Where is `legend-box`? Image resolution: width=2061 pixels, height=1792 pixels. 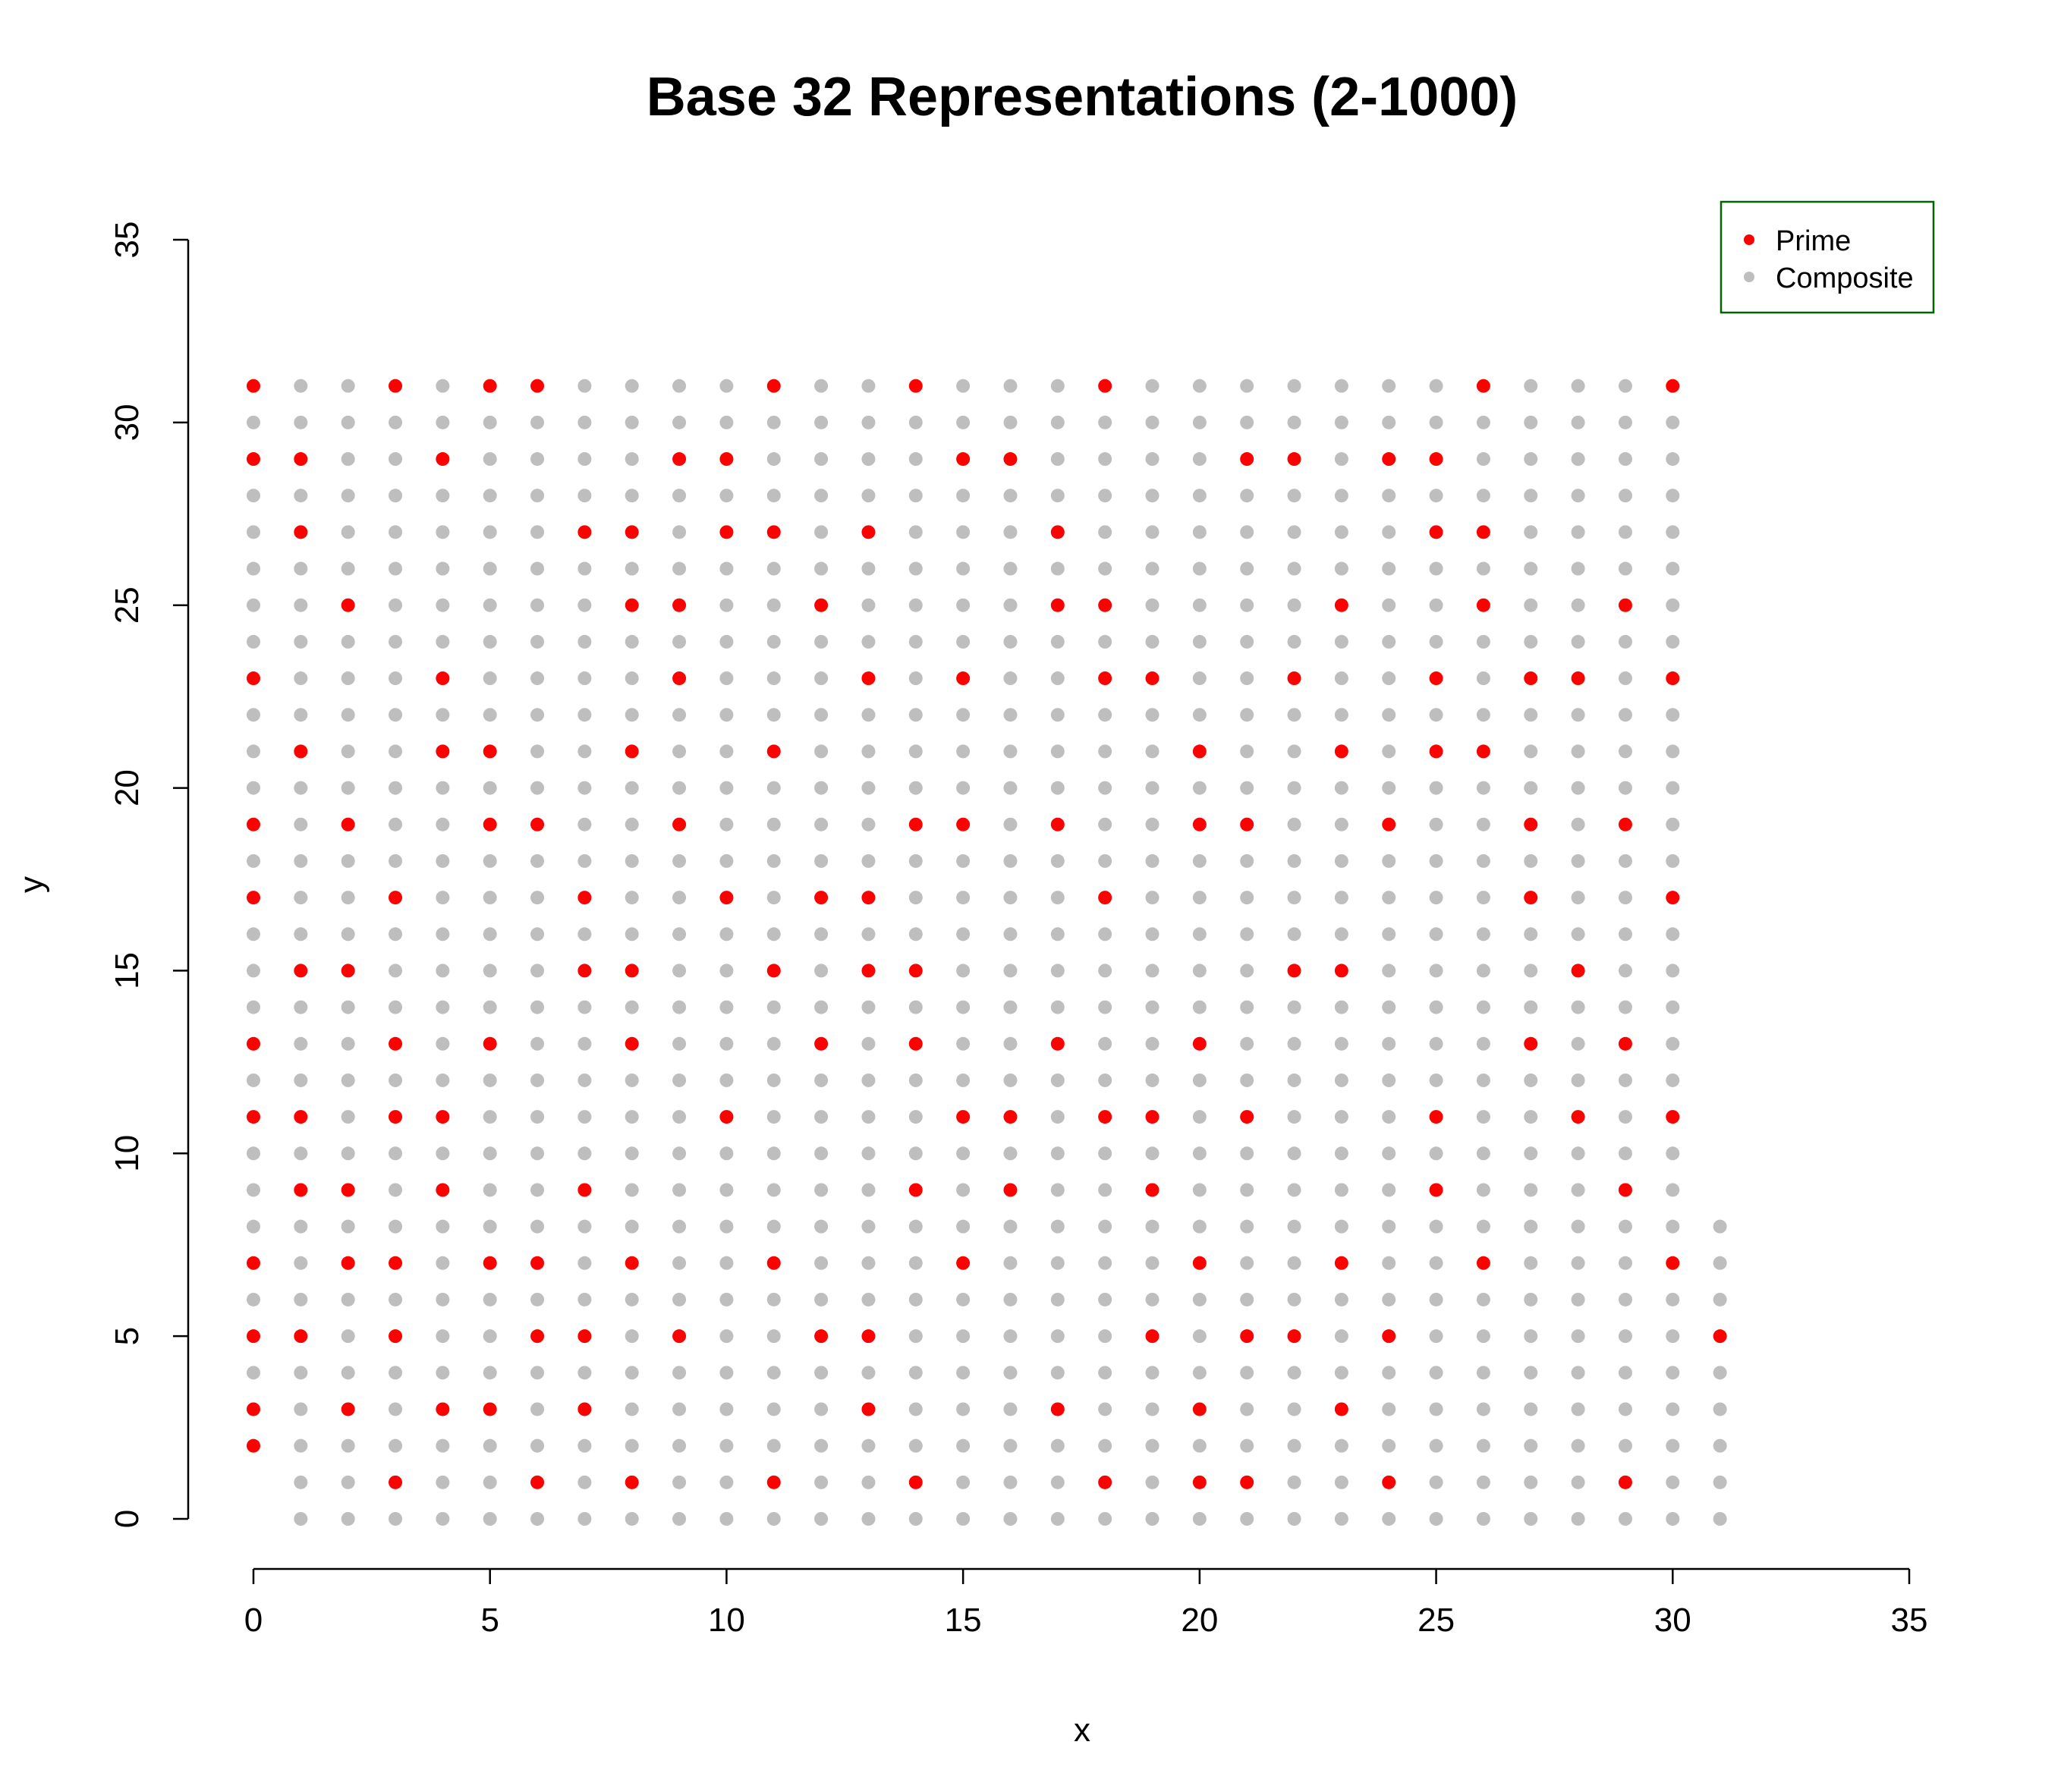 legend-box is located at coordinates (1827, 257).